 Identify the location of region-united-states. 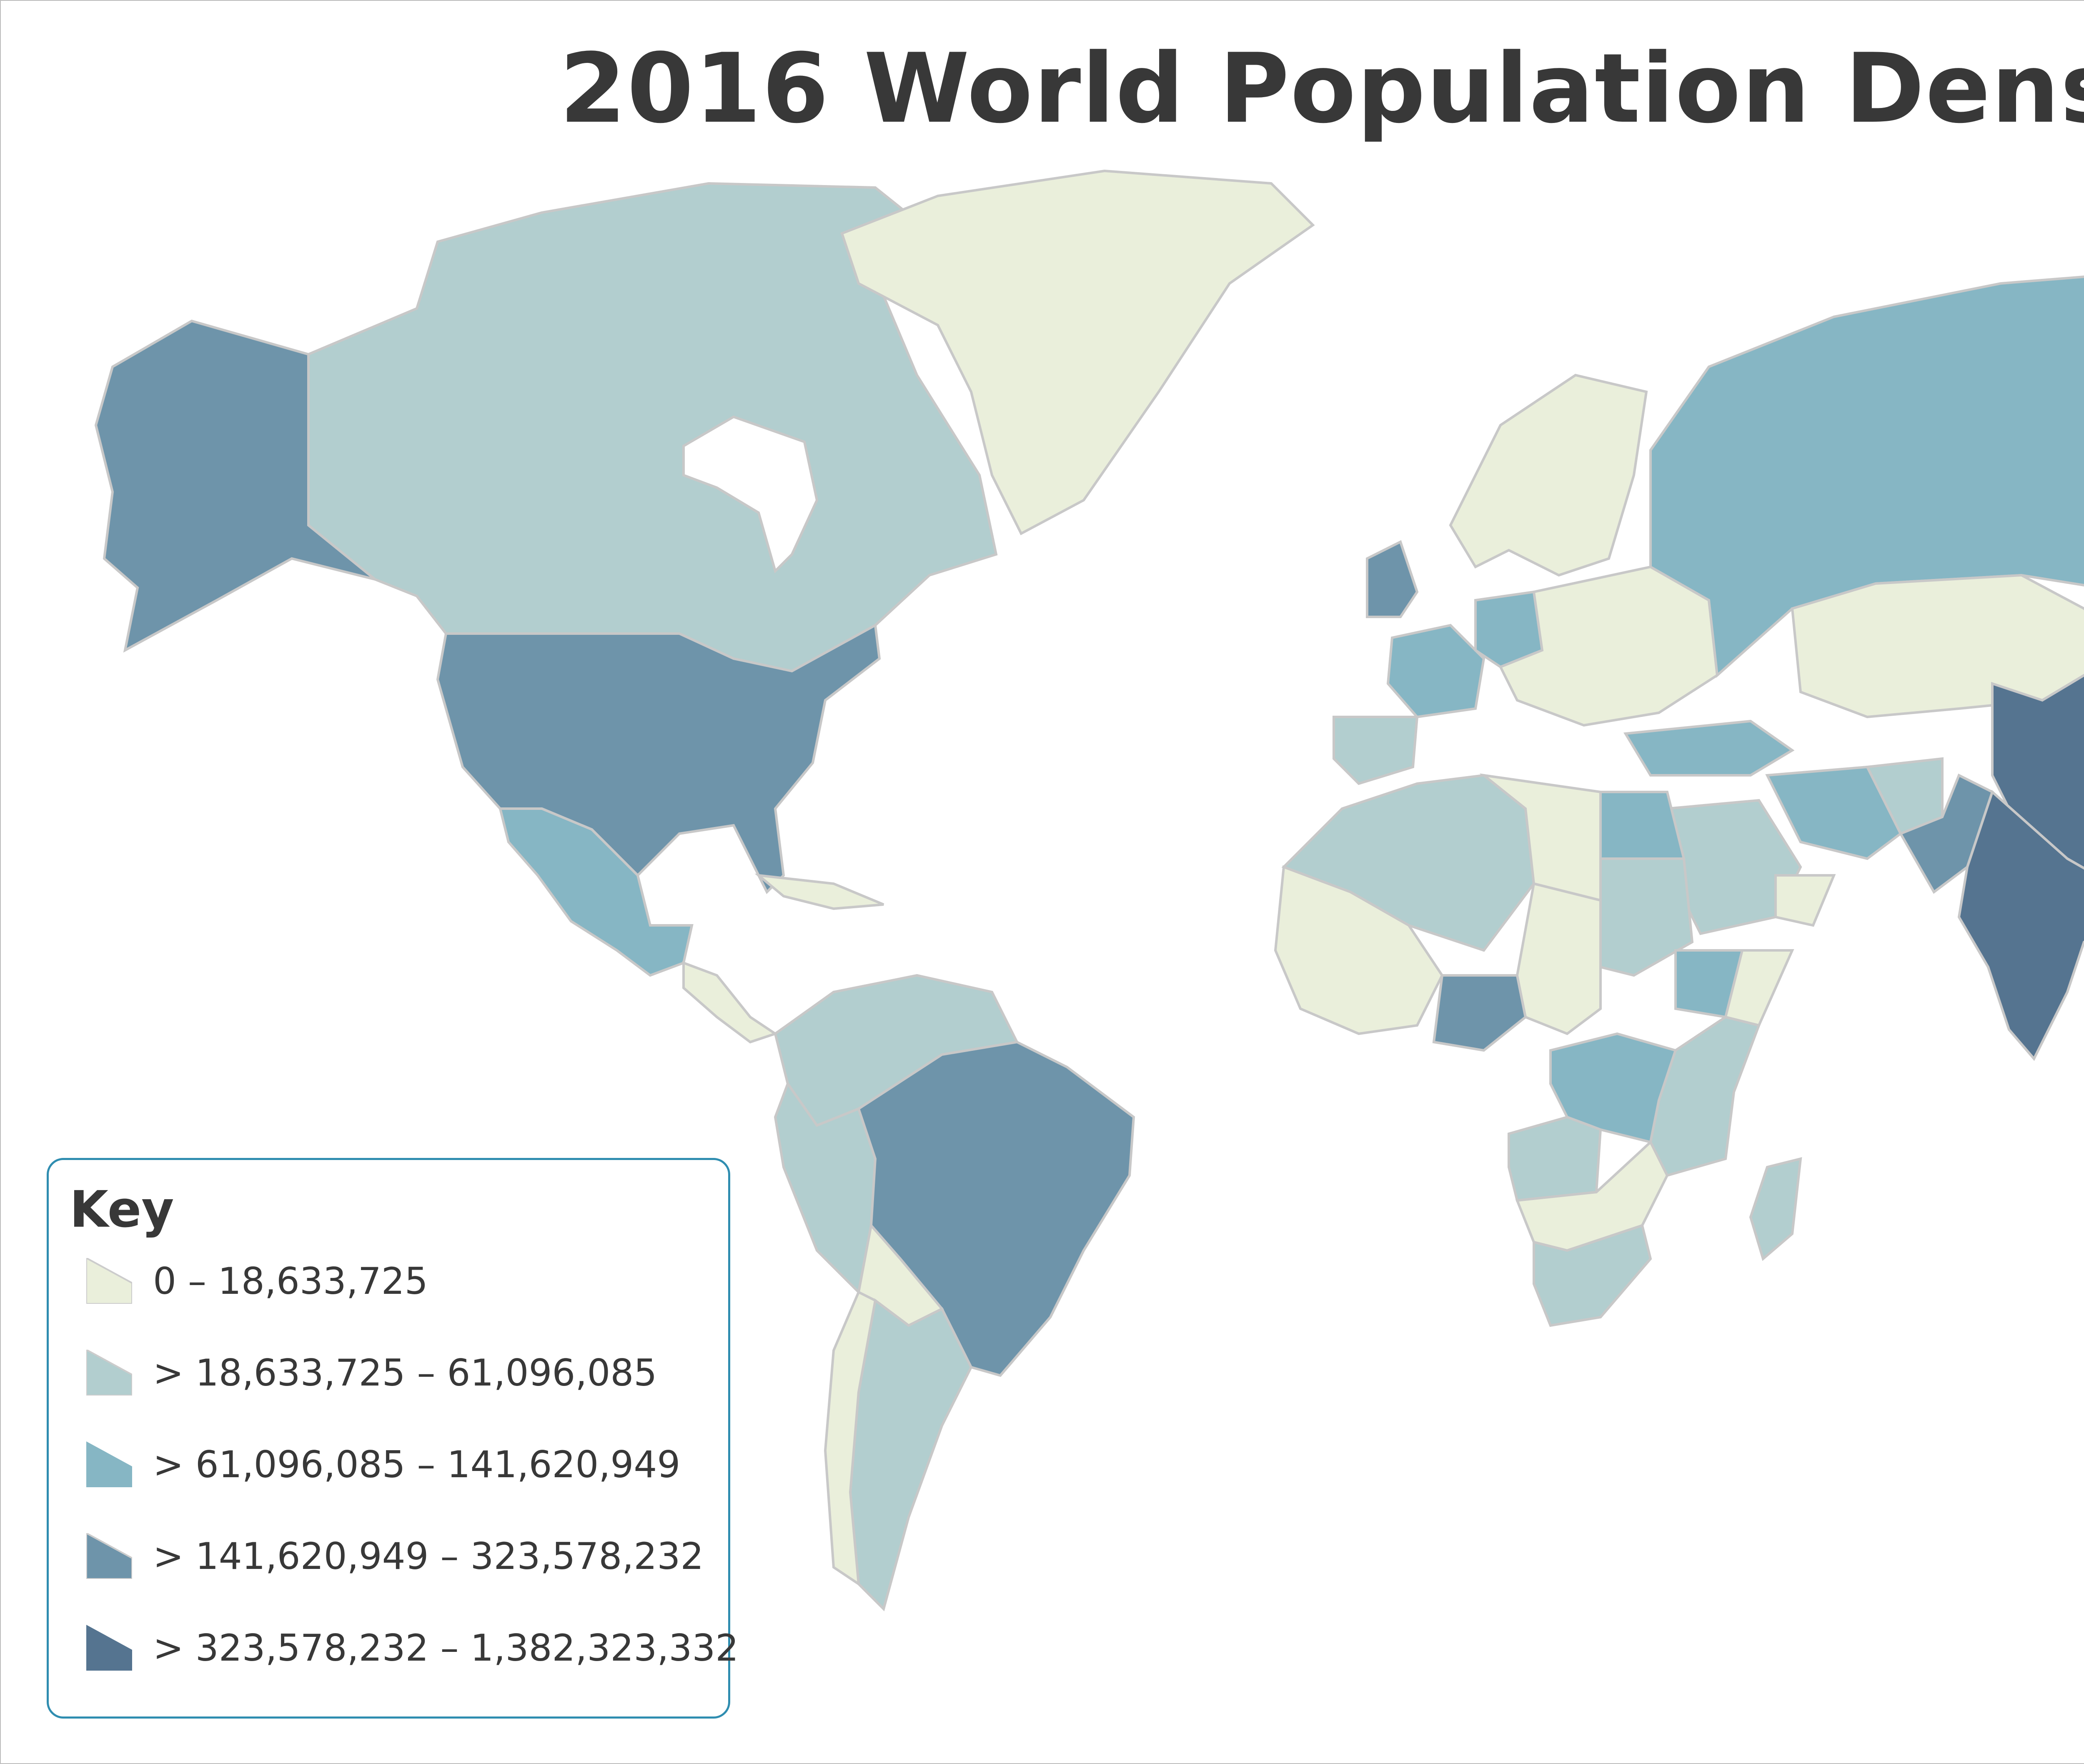
(658, 759).